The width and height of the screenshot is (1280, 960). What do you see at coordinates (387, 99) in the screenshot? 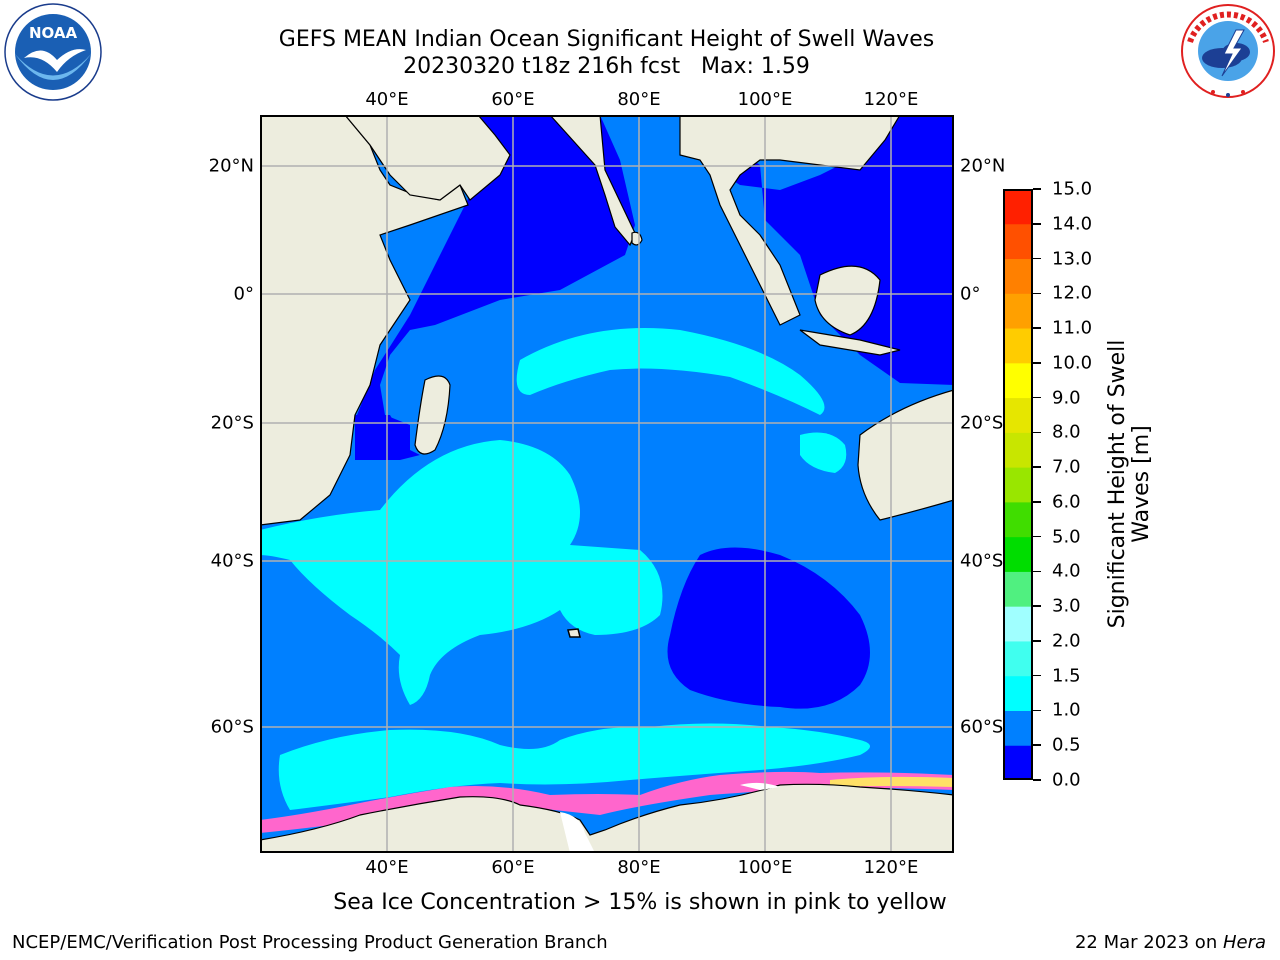
I see `lon-label-top: 40°E` at bounding box center [387, 99].